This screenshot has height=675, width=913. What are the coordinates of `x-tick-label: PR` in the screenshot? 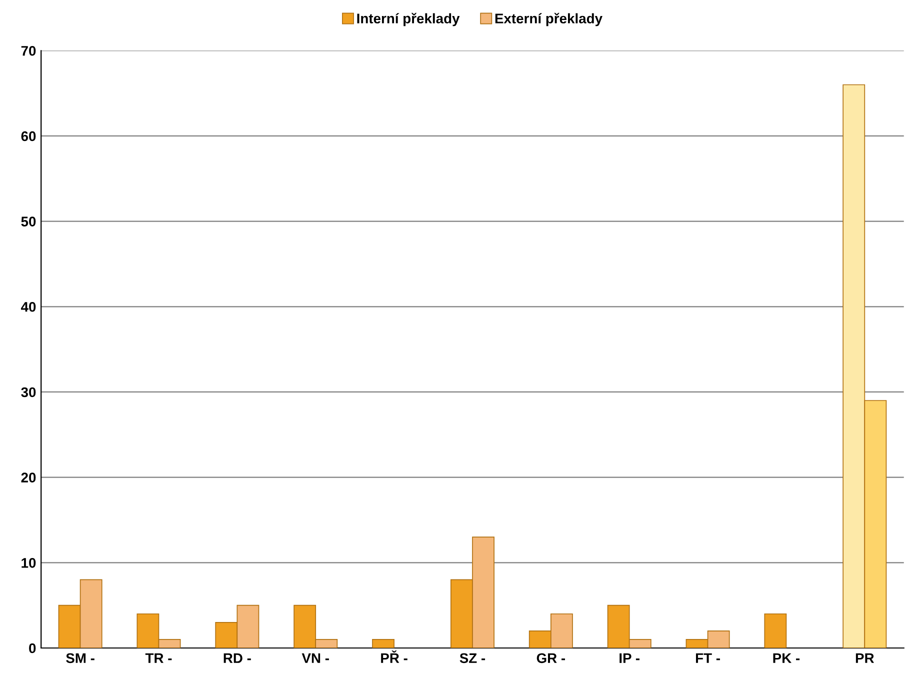 It's located at (865, 658).